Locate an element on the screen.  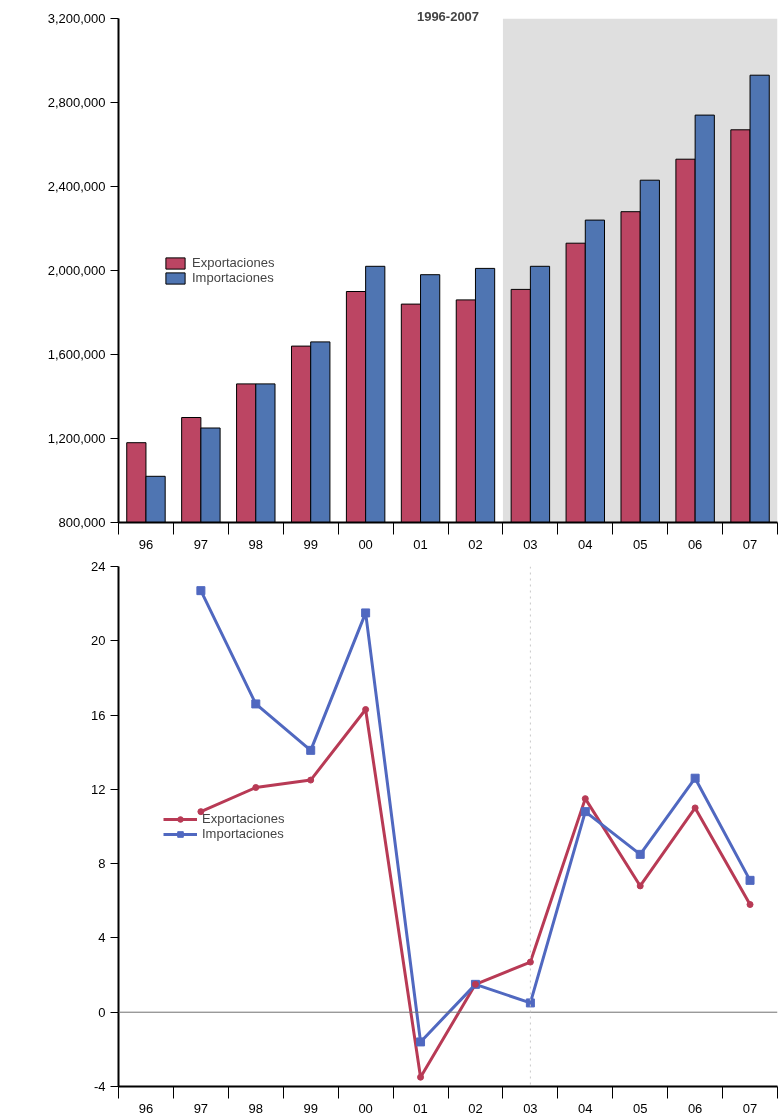
y-tick-label: 0 is located at coordinates (102, 1012).